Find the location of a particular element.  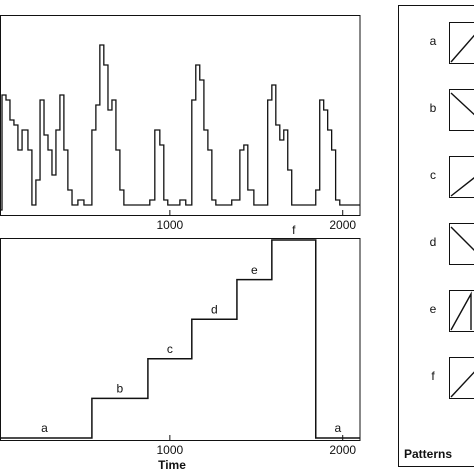

pattern-label: b is located at coordinates (433, 108).